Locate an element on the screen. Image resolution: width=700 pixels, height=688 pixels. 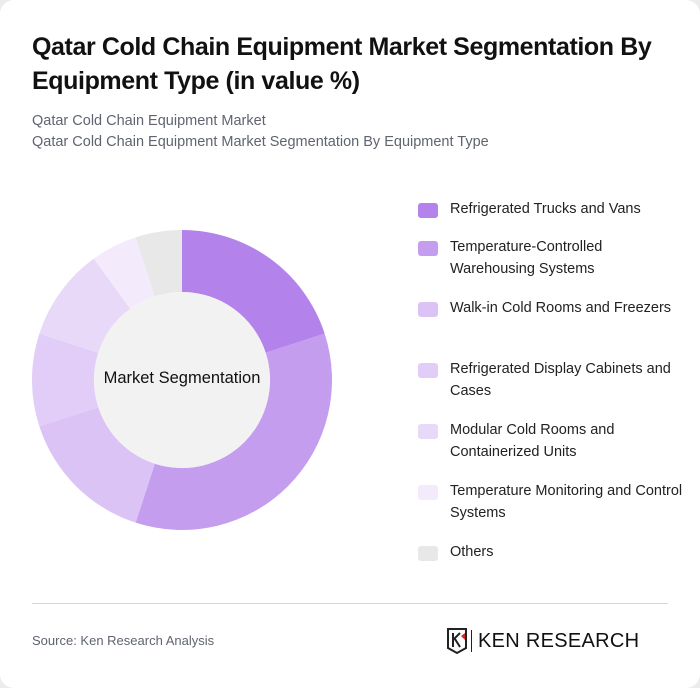
legend-label: Refrigerated Trucks and Vans is located at coordinates (545, 209).